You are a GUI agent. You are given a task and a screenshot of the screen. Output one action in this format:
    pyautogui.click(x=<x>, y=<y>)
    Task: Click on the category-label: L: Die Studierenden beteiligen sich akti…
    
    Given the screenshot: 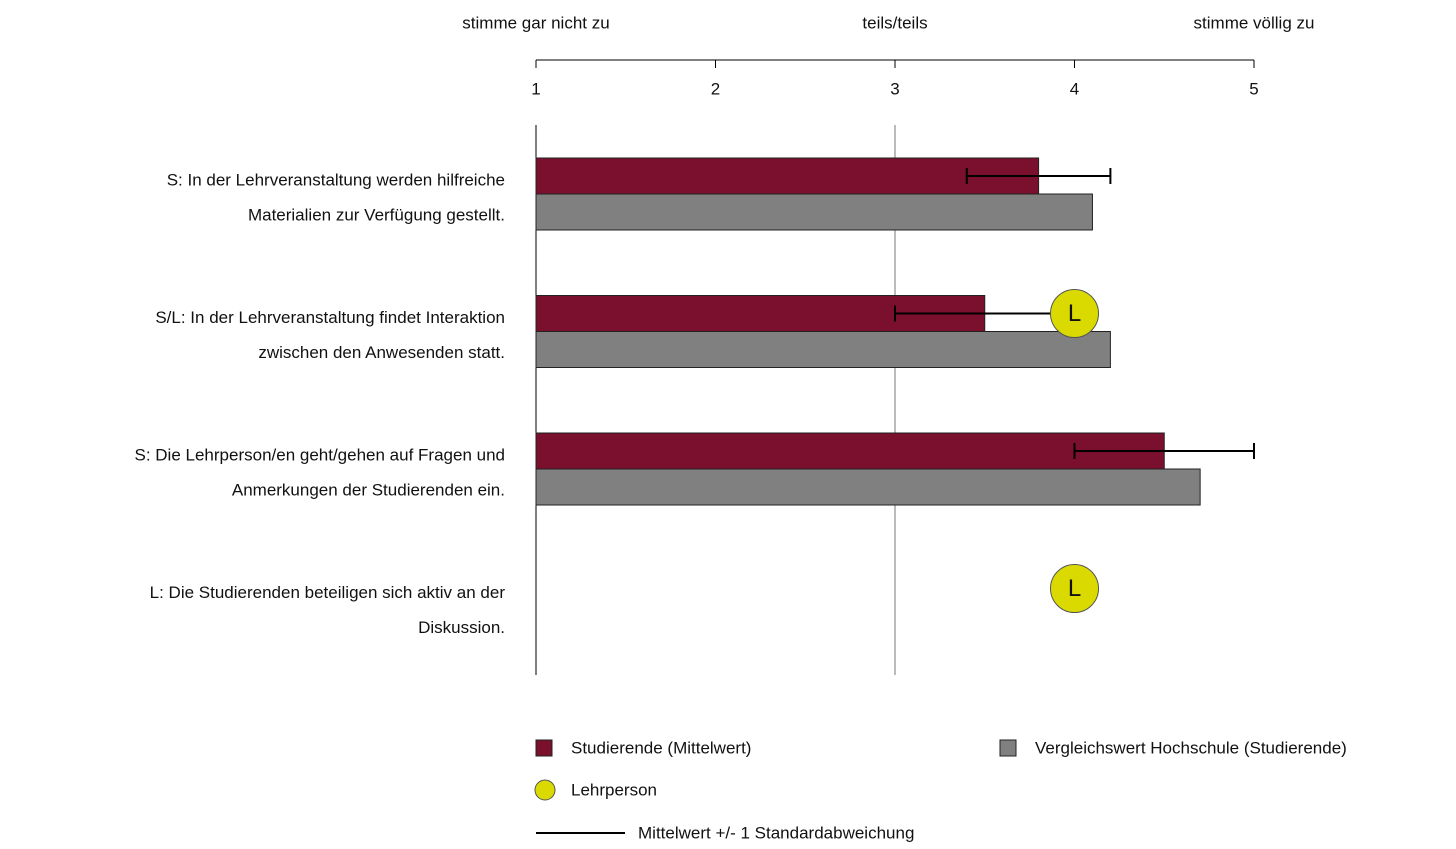 What is the action you would take?
    pyautogui.click(x=328, y=610)
    